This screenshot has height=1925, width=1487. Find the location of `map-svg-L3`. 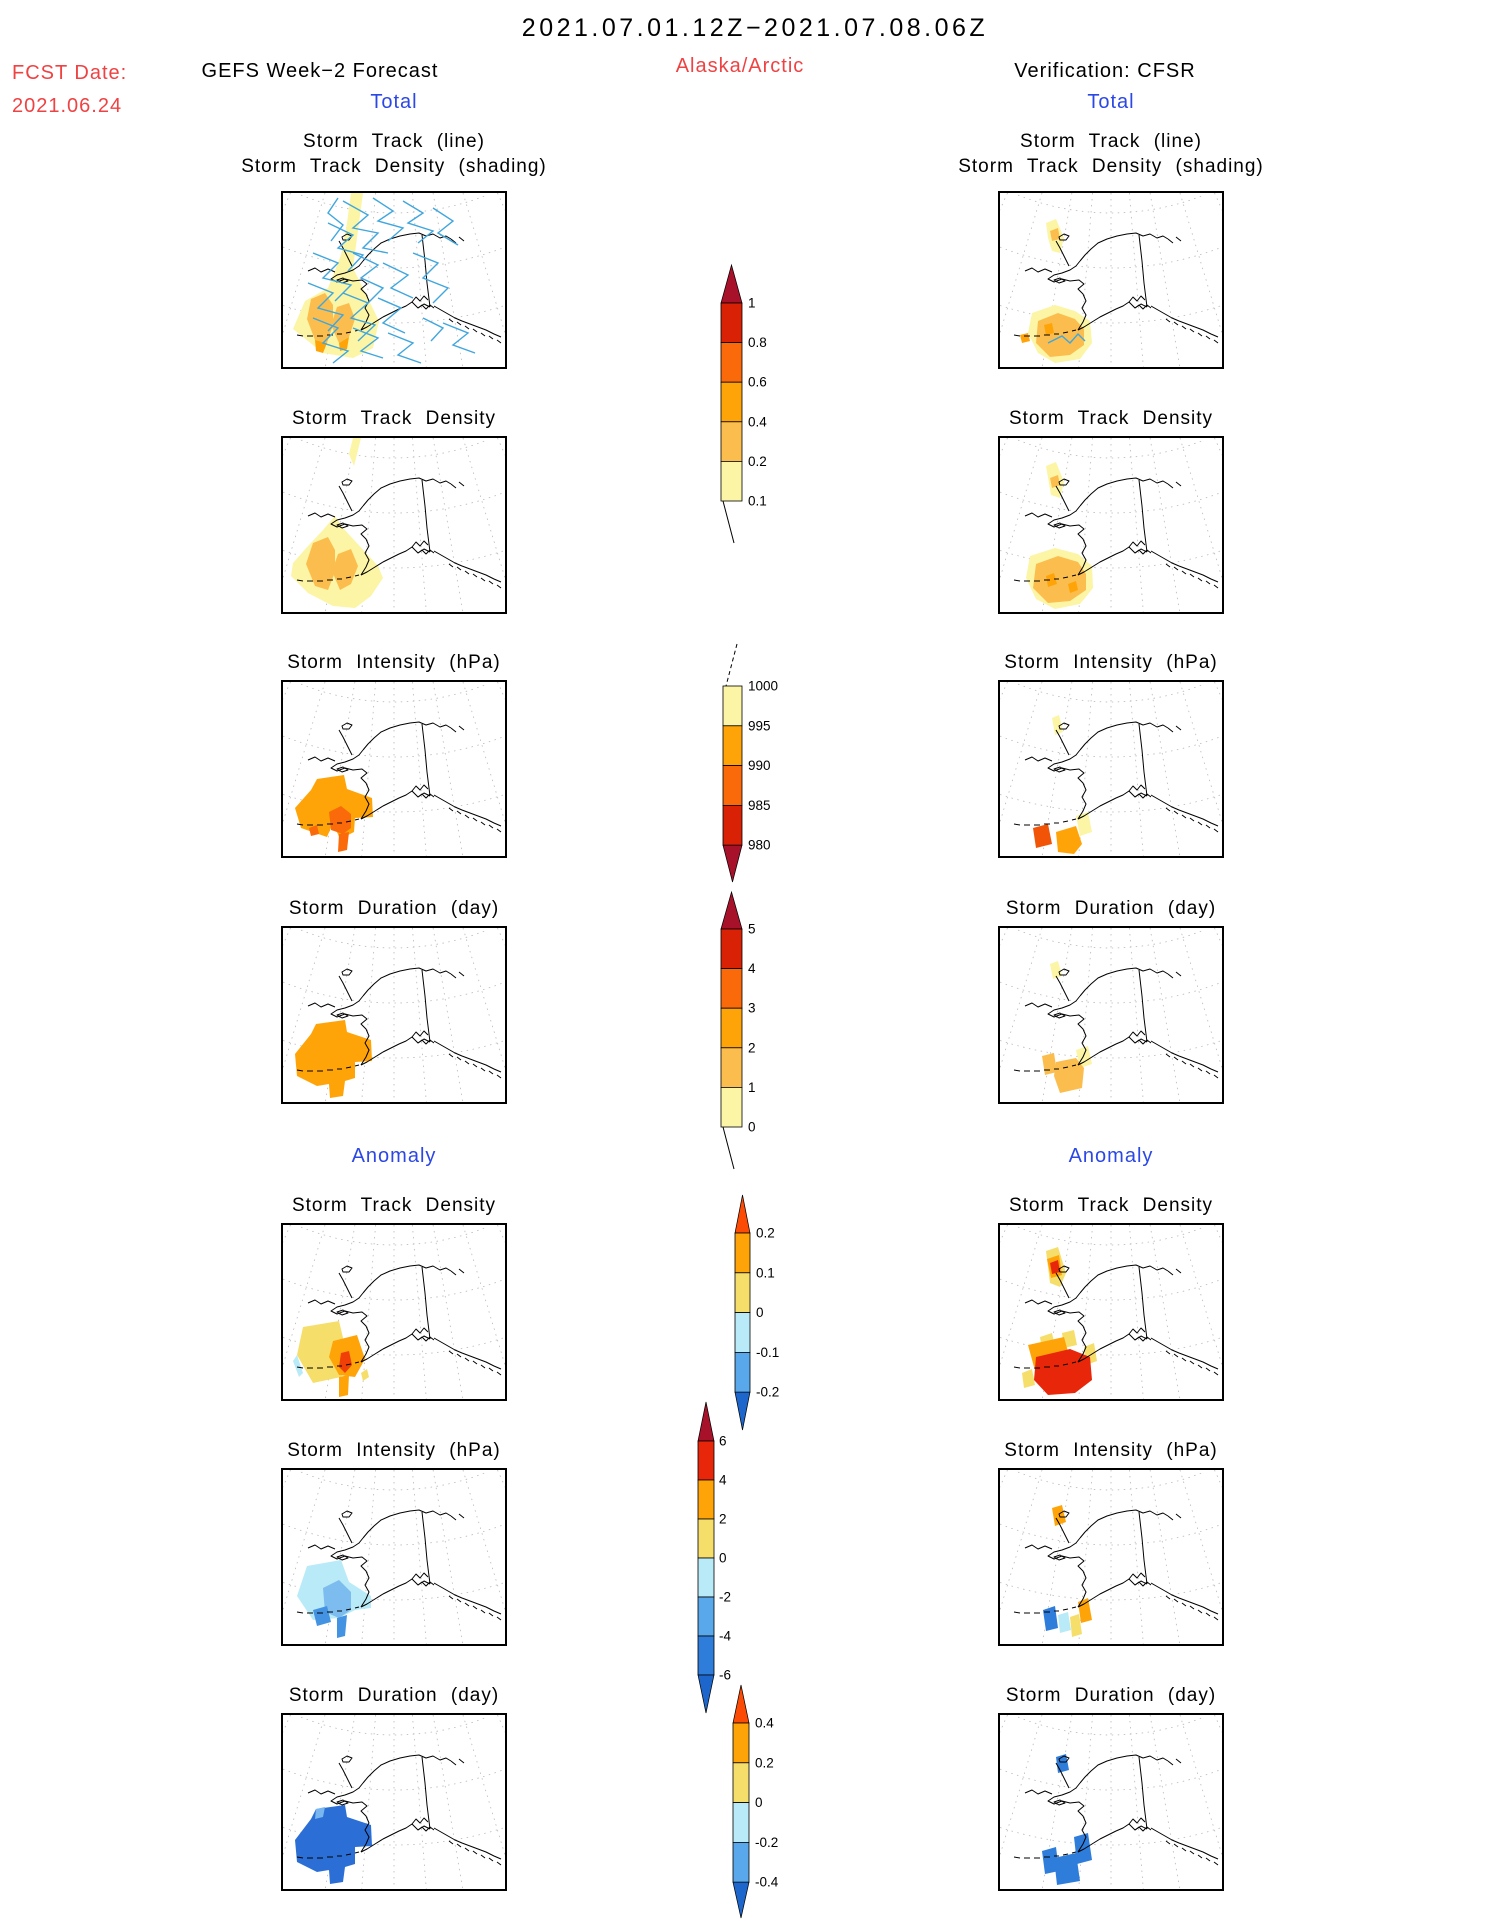

map-svg-L3 is located at coordinates (394, 769).